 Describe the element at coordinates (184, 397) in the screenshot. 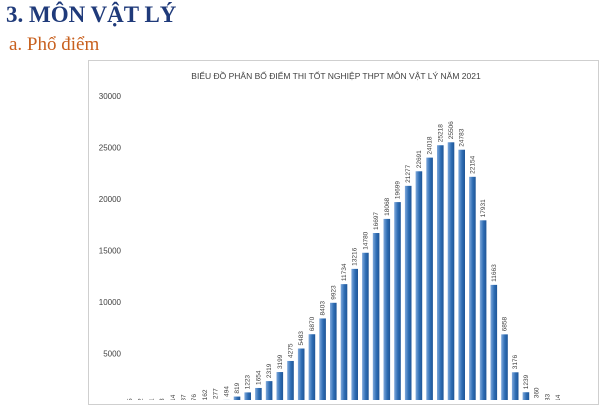

I see `data-label: 37` at that location.